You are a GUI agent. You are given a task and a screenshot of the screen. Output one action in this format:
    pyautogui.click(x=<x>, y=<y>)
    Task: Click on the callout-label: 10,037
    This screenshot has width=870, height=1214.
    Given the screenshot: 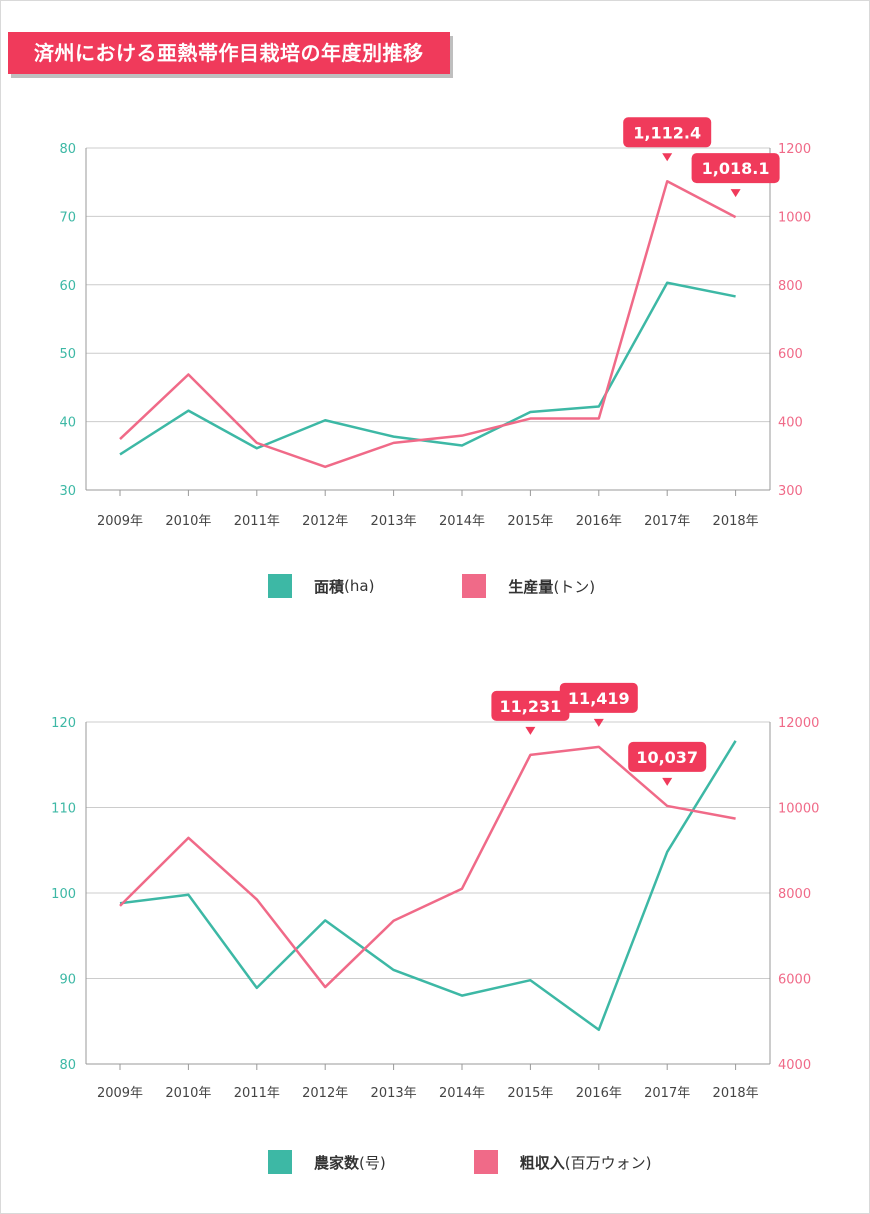 What is the action you would take?
    pyautogui.click(x=667, y=757)
    